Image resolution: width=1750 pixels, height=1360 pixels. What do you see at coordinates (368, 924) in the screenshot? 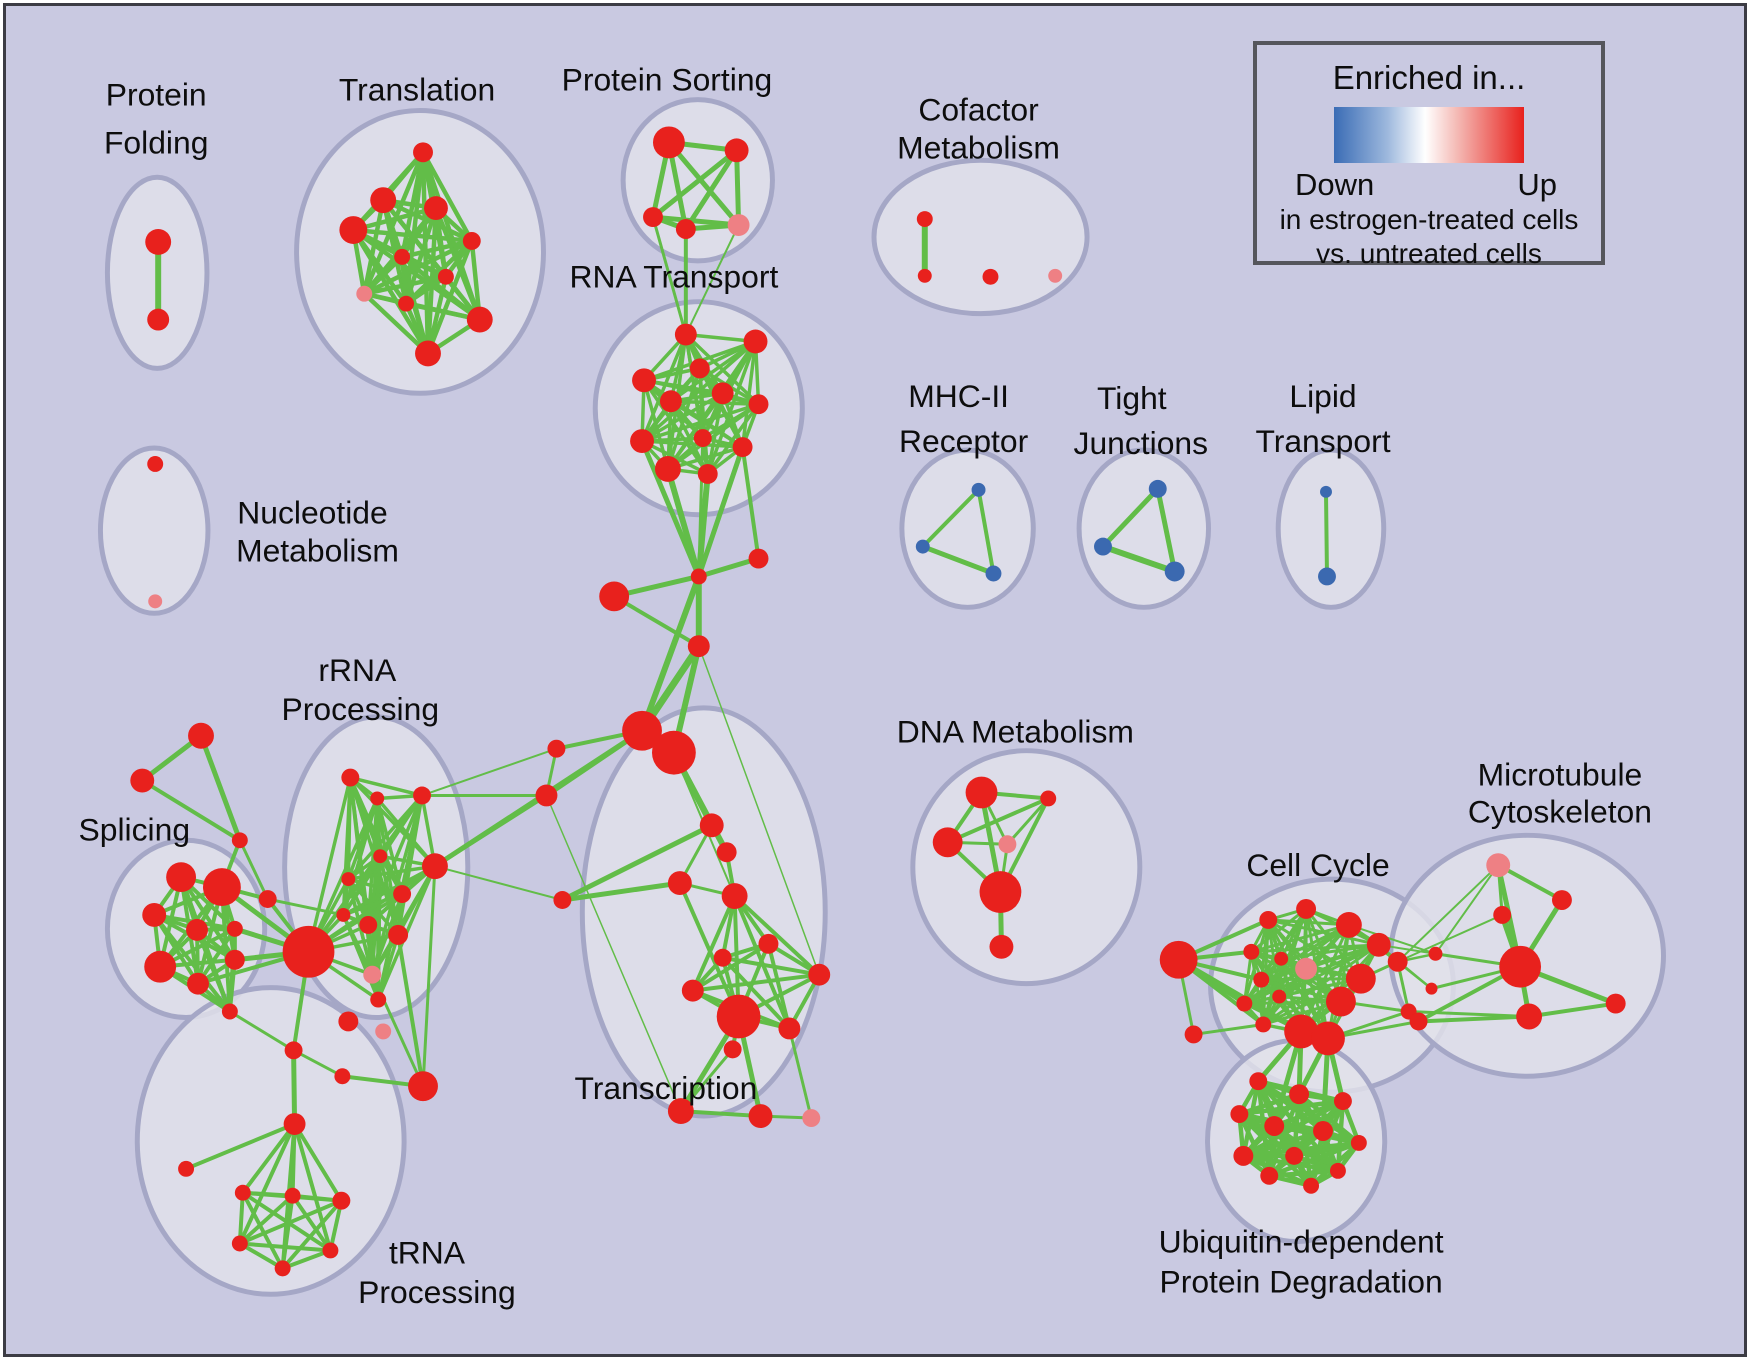
I see `gene-set-node-q8` at bounding box center [368, 924].